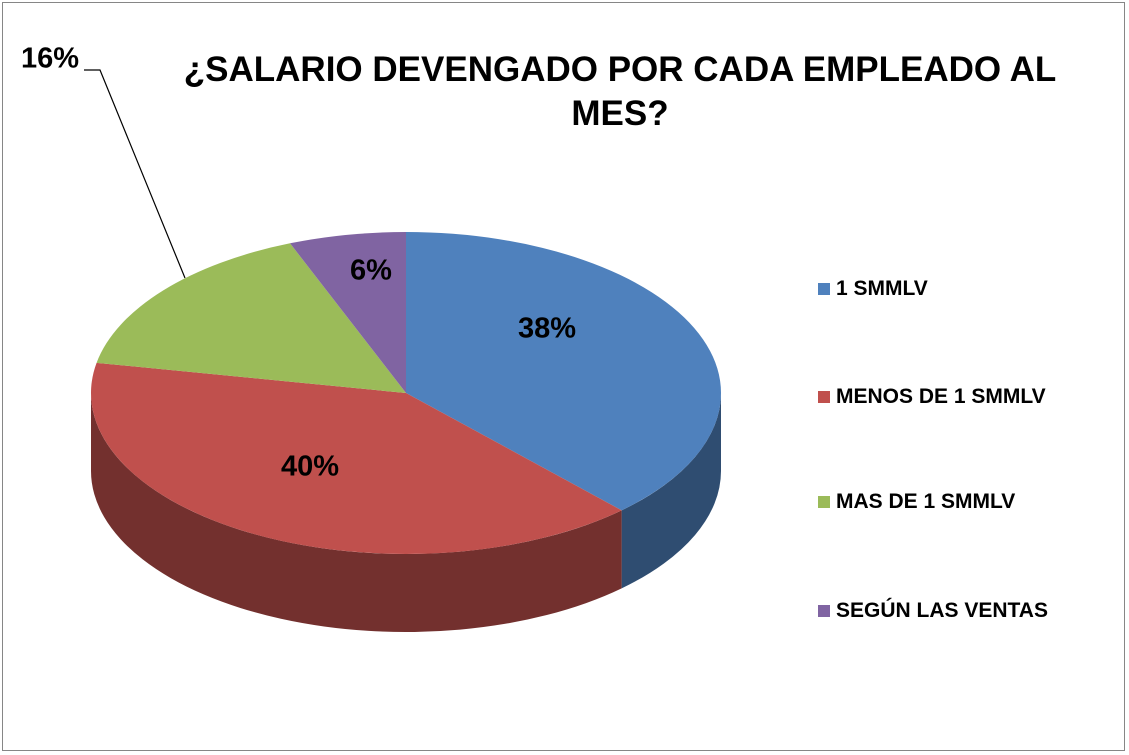 This screenshot has height=755, width=1129. What do you see at coordinates (547, 329) in the screenshot?
I see `data-label: 38%` at bounding box center [547, 329].